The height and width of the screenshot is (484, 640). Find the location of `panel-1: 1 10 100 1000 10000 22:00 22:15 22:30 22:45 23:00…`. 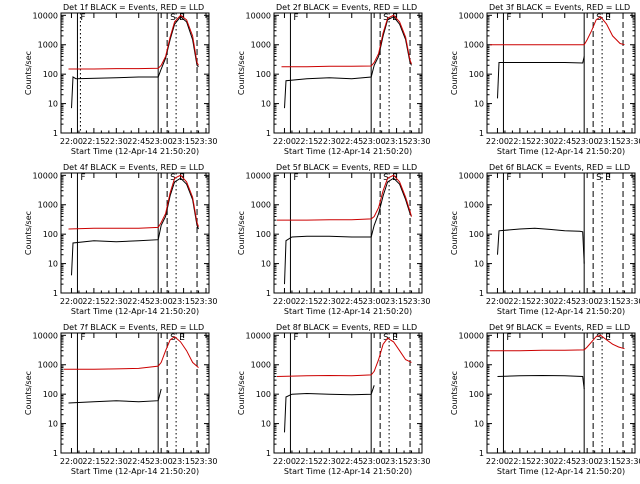

panel-1: 1 10 100 1000 10000 22:00 22:15 22:30 22:45 23:00… is located at coordinates (121, 79).